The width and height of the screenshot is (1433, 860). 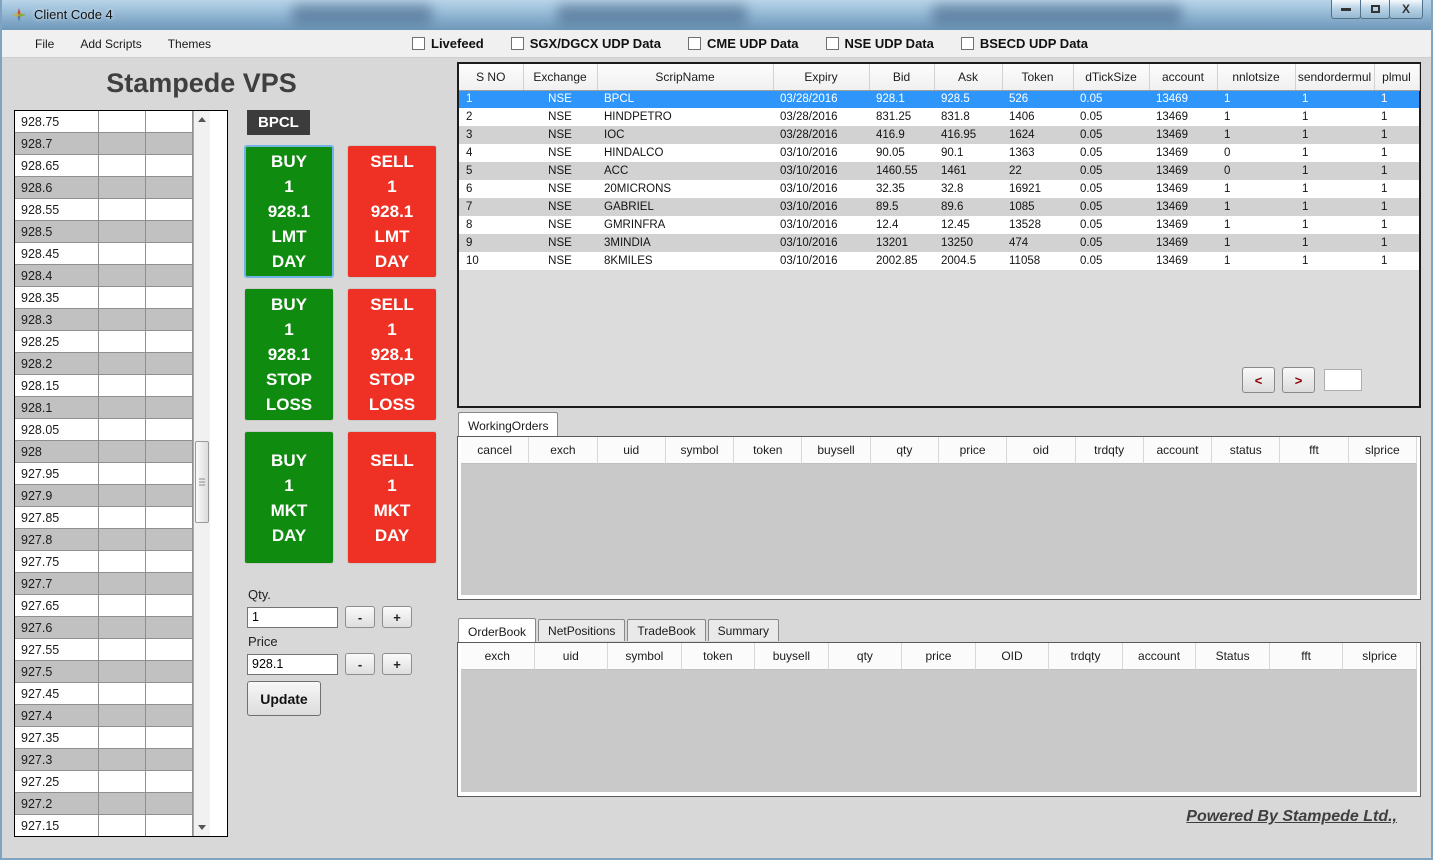 What do you see at coordinates (645, 656) in the screenshot?
I see `ob-column-symbol: symbol` at bounding box center [645, 656].